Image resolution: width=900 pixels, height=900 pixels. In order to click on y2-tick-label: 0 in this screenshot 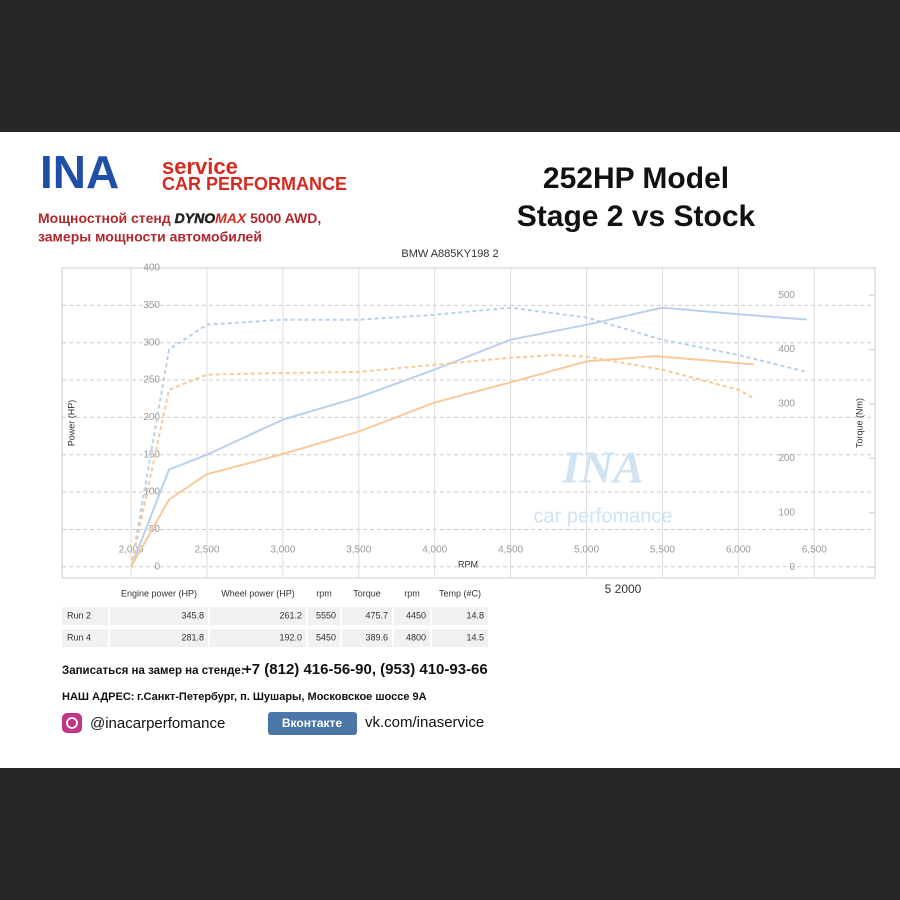, I will do `click(792, 567)`.